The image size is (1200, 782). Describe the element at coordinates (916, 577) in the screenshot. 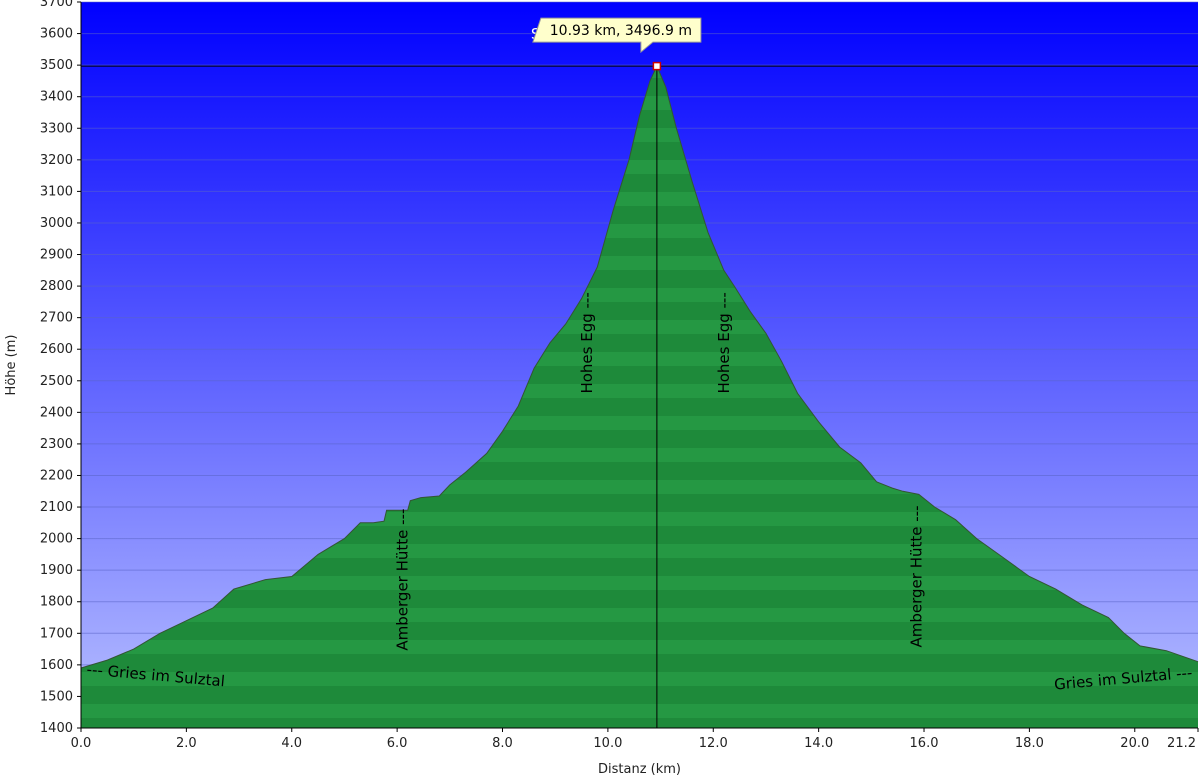

I see `annotation-5: Amberger Hütte ---` at that location.